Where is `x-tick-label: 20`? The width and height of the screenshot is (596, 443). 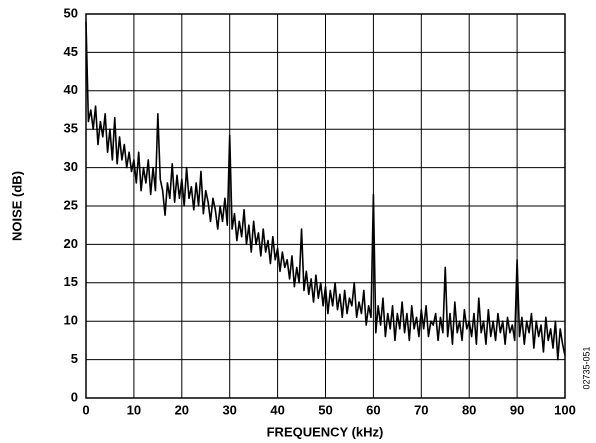
x-tick-label: 20 is located at coordinates (182, 409).